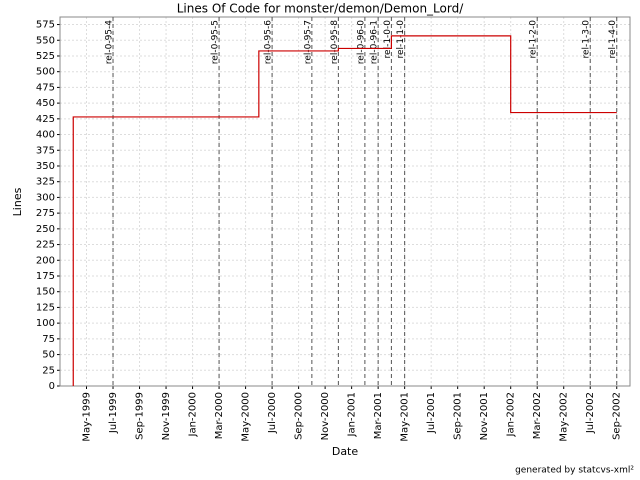  What do you see at coordinates (590, 413) in the screenshot?
I see `x-tick-label: Jul-2002` at bounding box center [590, 413].